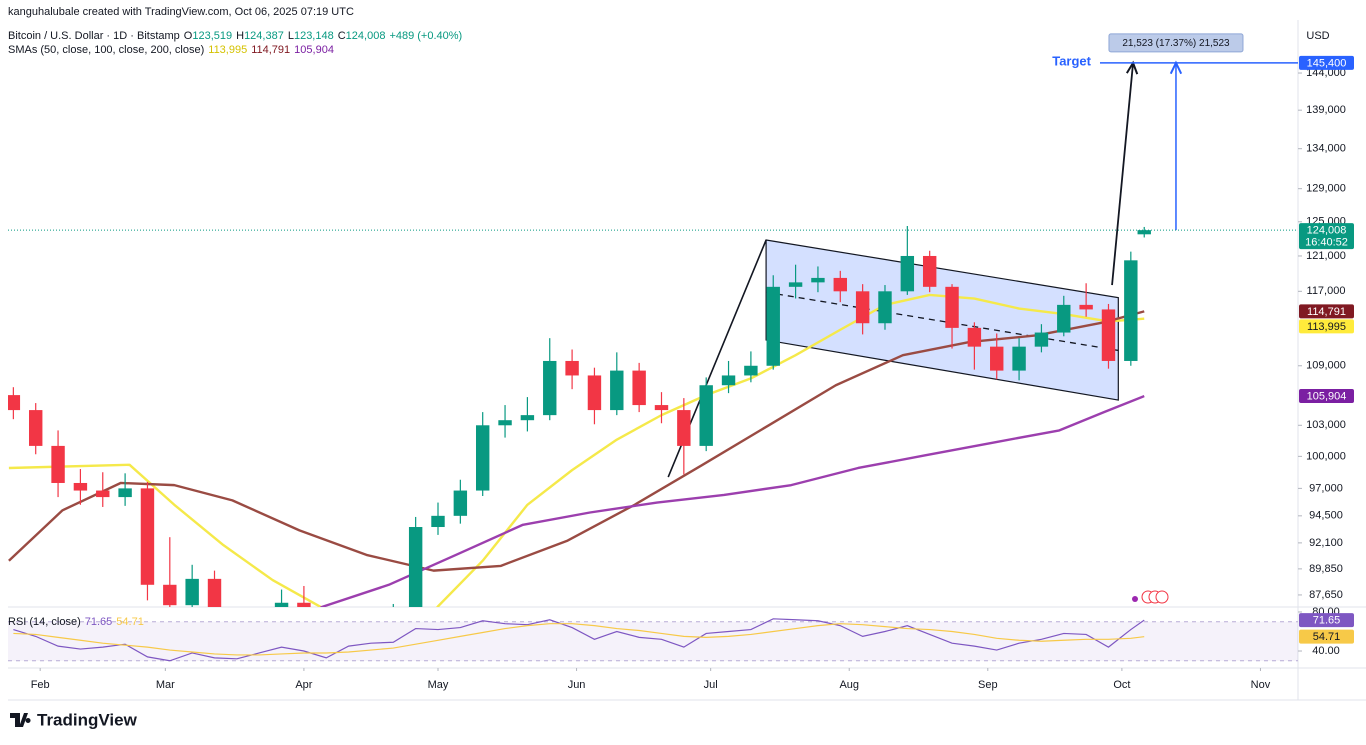 The image size is (1366, 745). What do you see at coordinates (711, 685) in the screenshot?
I see `x-tick-label: Jul` at bounding box center [711, 685].